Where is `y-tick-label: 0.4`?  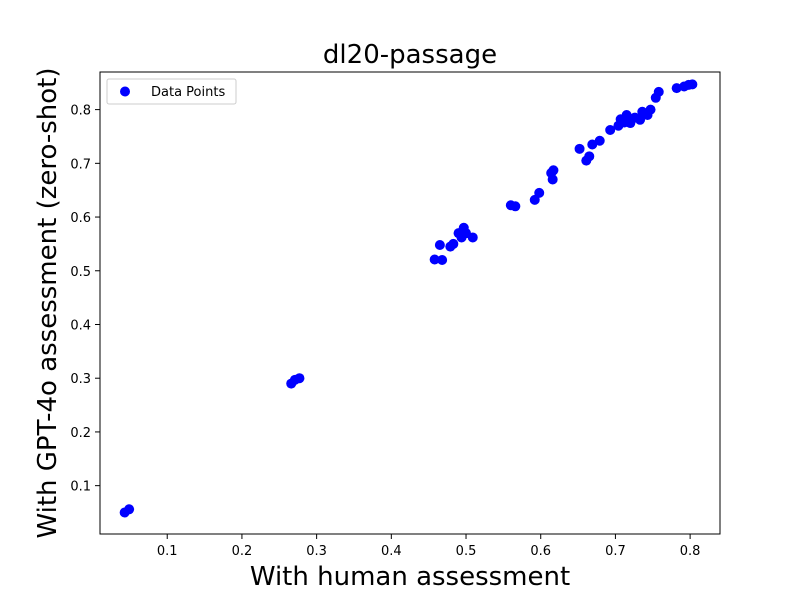
y-tick-label: 0.4 is located at coordinates (80, 325).